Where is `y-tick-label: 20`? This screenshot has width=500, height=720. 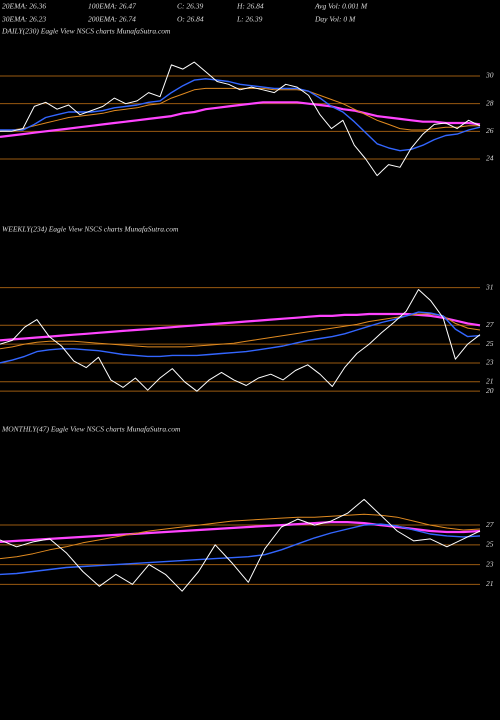 y-tick-label: 20 is located at coordinates (490, 390).